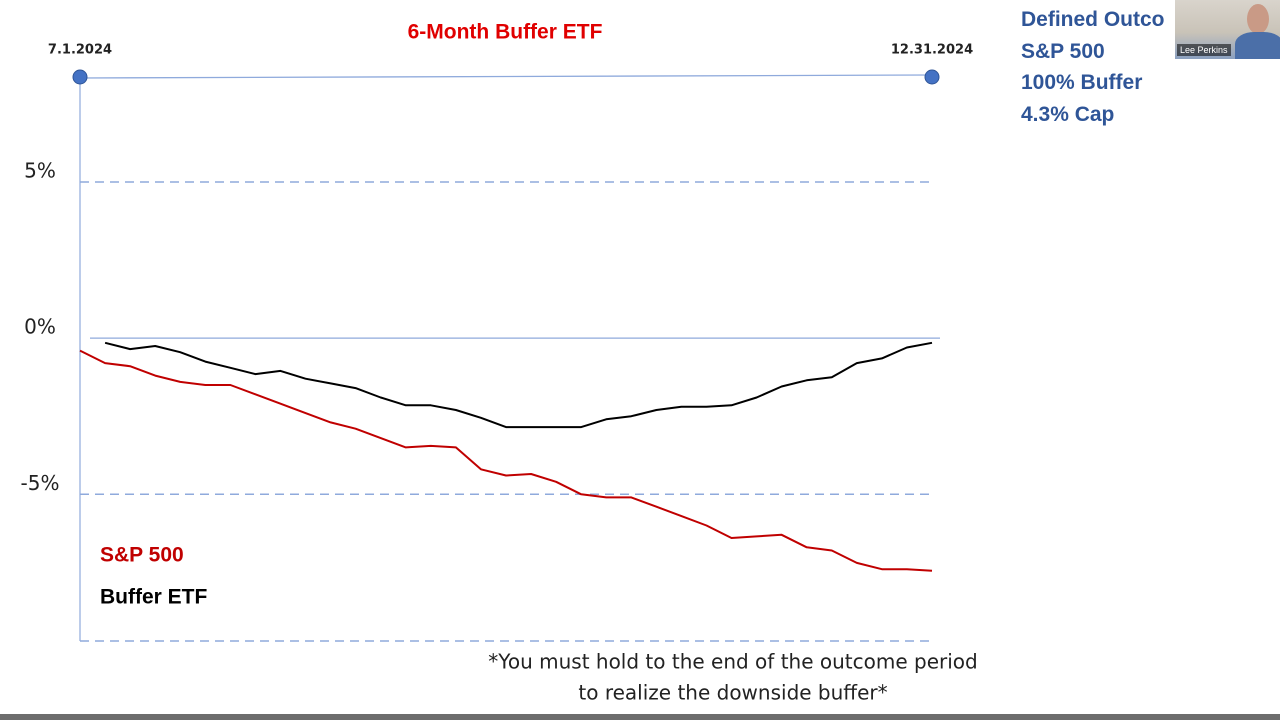 The width and height of the screenshot is (1280, 720). What do you see at coordinates (40, 171) in the screenshot?
I see `y-tick-label: 5%` at bounding box center [40, 171].